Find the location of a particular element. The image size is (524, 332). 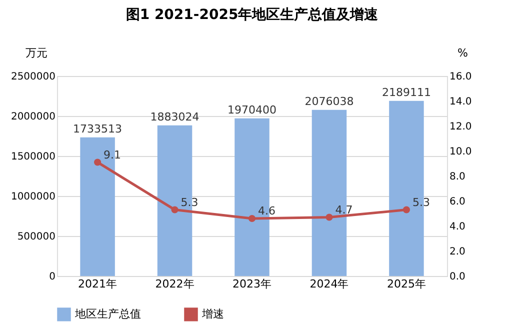

y-tick-label: 1500000 is located at coordinates (33, 157).